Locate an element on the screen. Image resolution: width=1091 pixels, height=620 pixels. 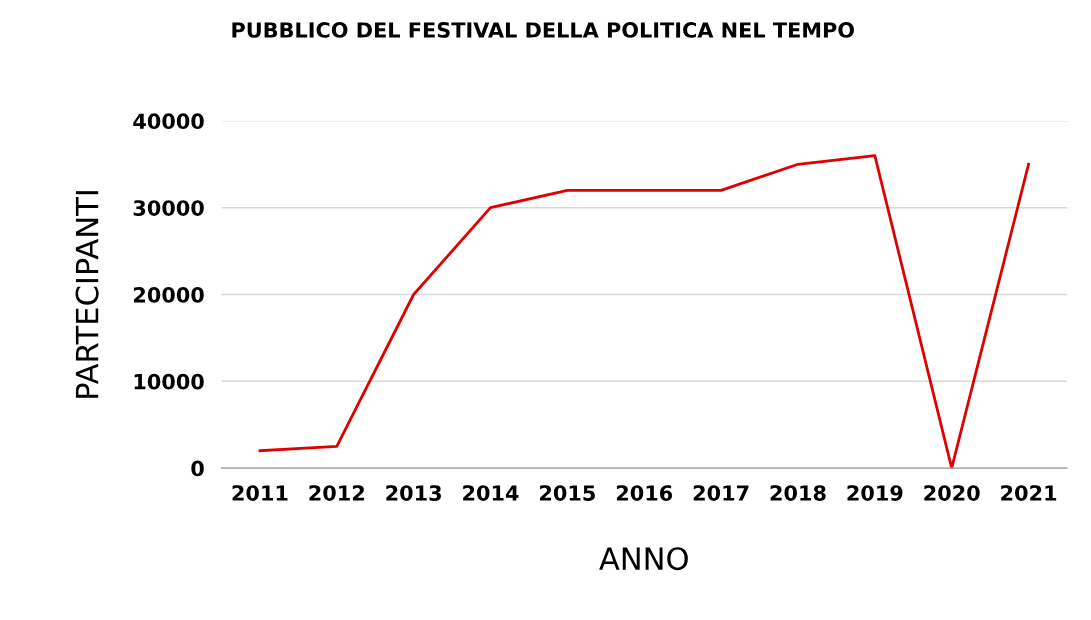
x-tick-label: 2021 is located at coordinates (1029, 493).